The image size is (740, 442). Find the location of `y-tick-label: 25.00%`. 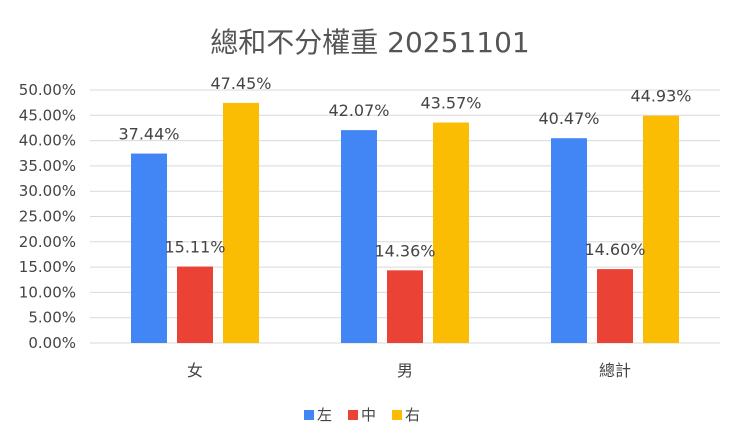

y-tick-label: 25.00% is located at coordinates (47, 217).